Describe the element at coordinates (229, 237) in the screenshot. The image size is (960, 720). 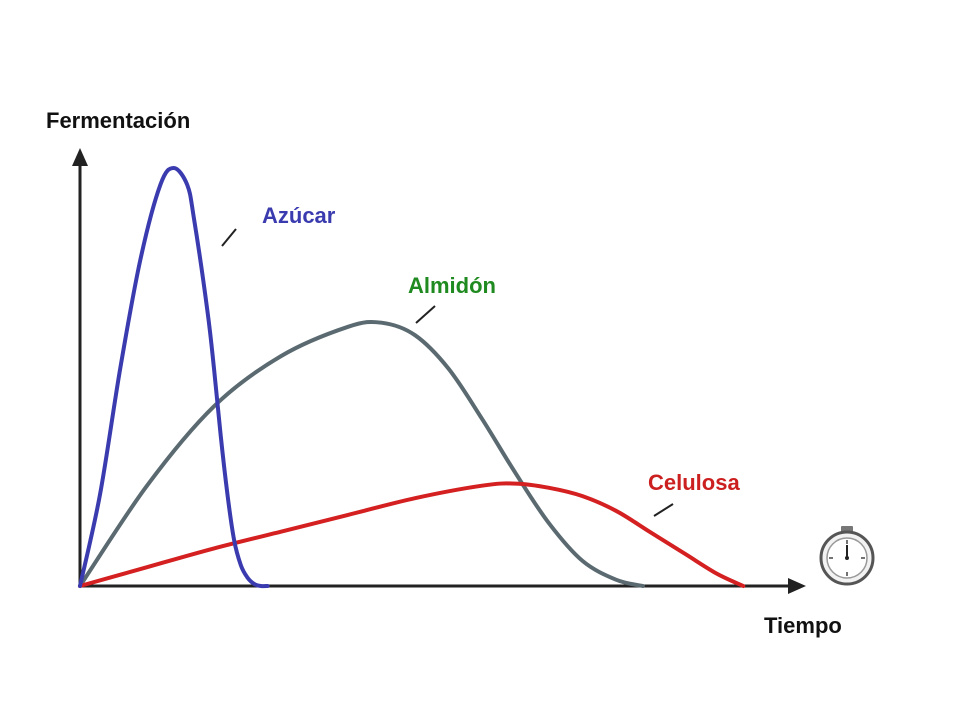
I see `azucar-leader` at that location.